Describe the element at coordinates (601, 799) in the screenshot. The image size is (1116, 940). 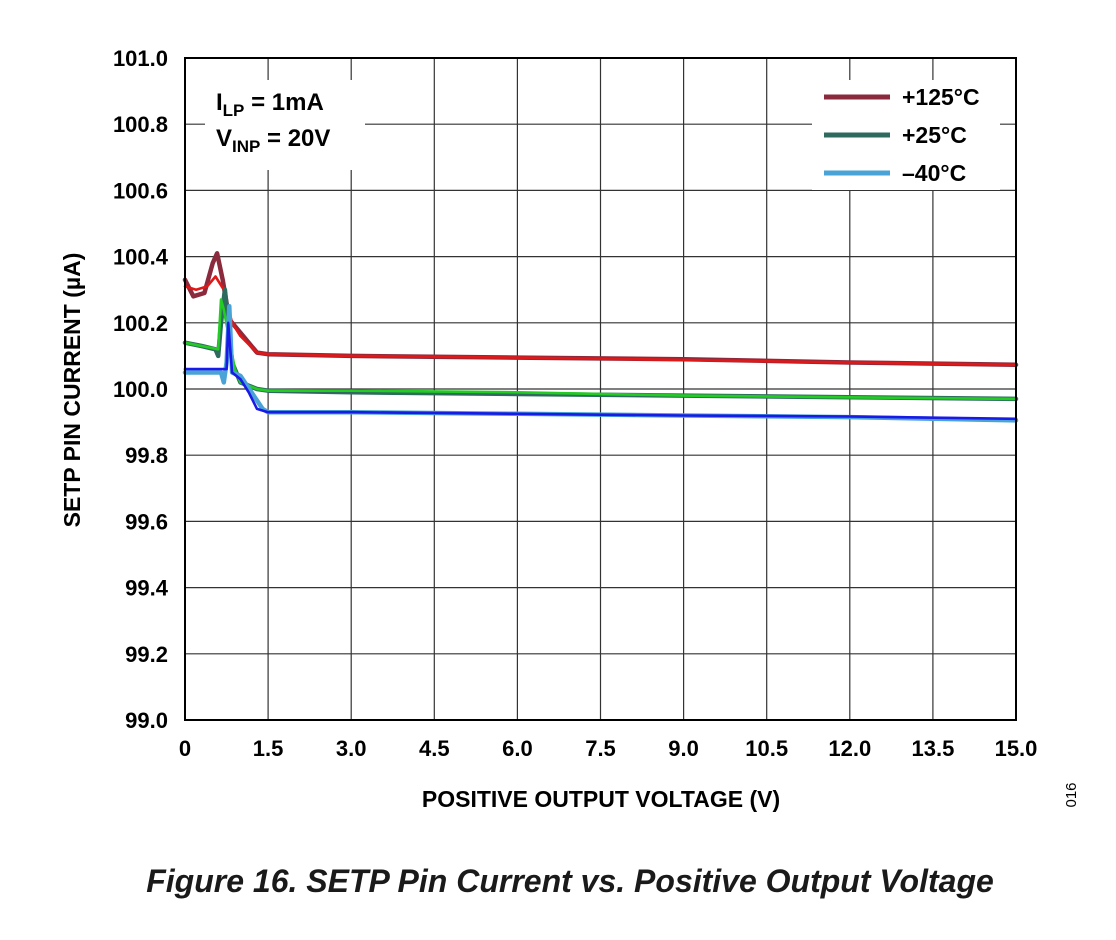
I see `x-axis-title: POSITIVE OUTPUT VOLTAGE (V)` at that location.